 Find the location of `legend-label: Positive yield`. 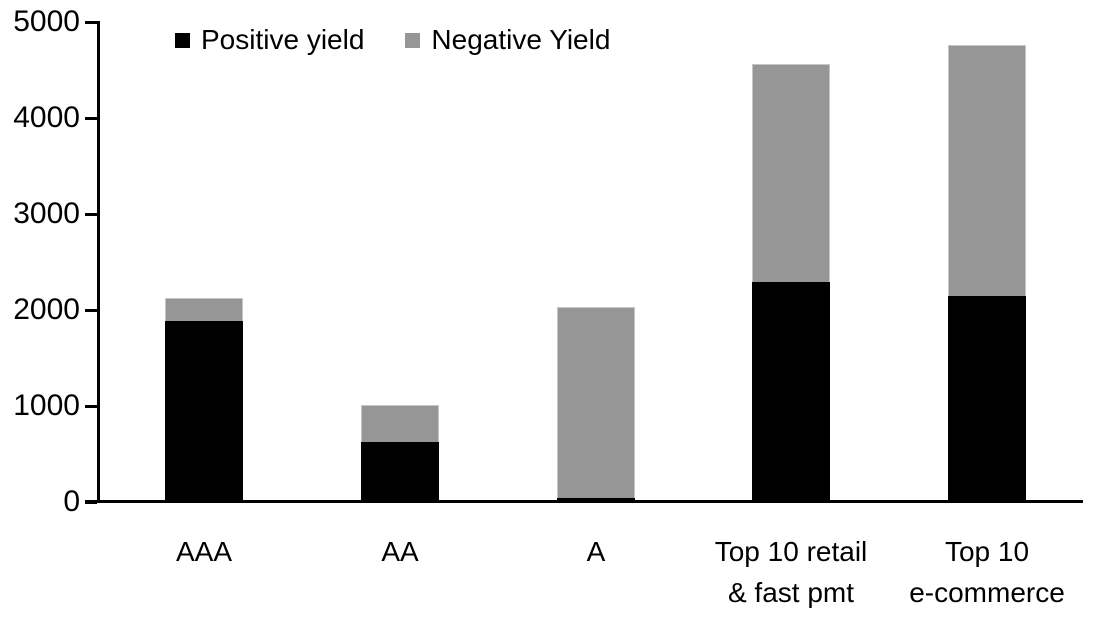

legend-label: Positive yield is located at coordinates (283, 39).